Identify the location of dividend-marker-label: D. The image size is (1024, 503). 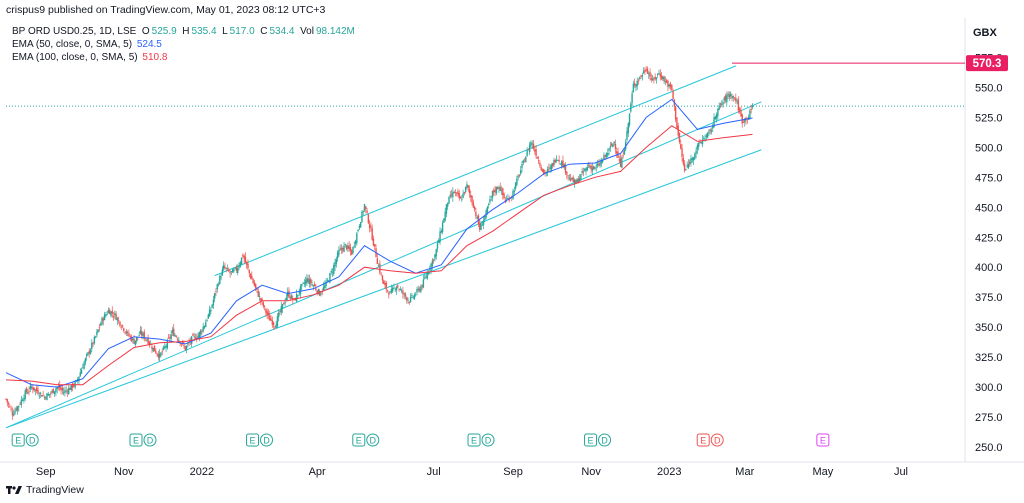
(488, 441).